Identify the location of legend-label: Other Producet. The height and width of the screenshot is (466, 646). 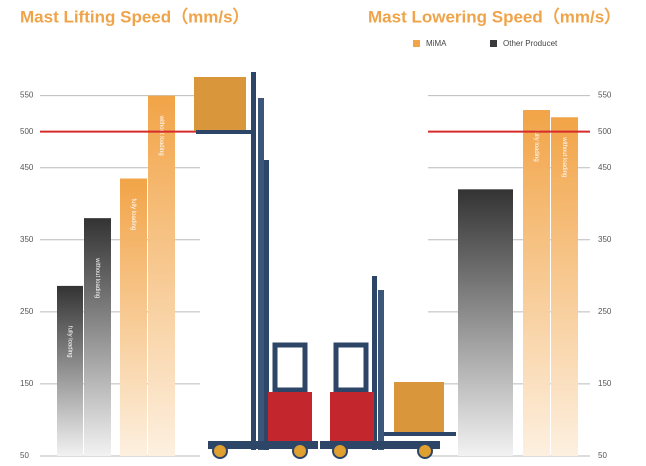
(530, 43).